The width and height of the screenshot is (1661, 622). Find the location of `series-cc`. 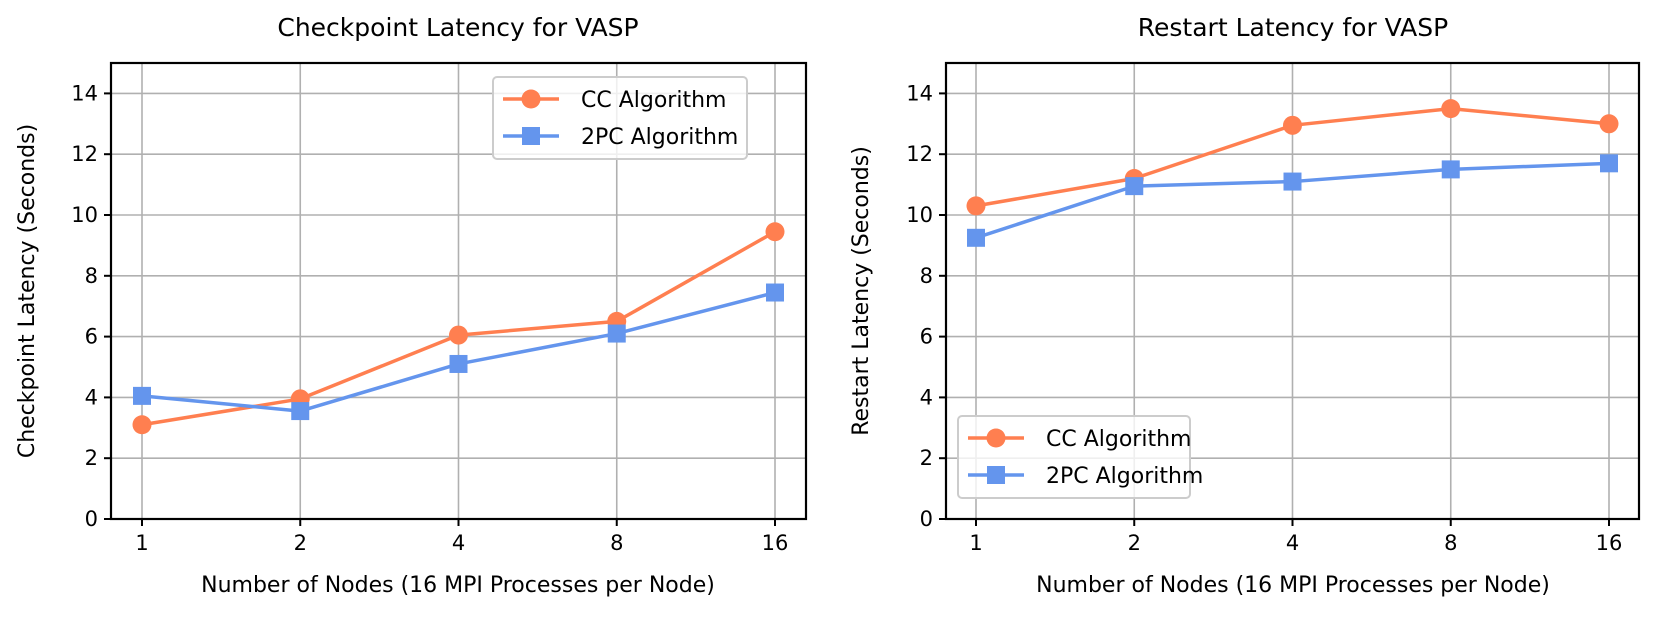

series-cc is located at coordinates (1292, 157).